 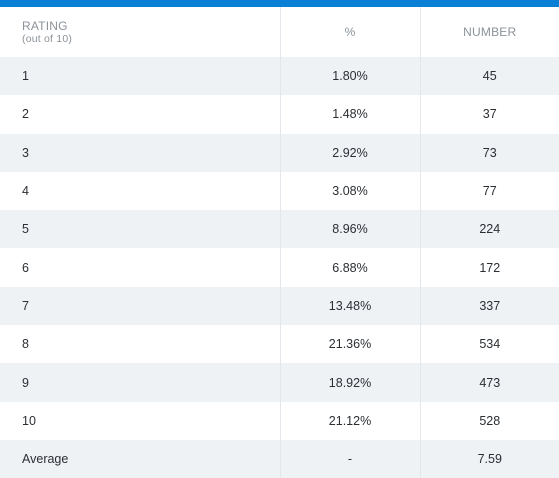 What do you see at coordinates (350, 114) in the screenshot?
I see `cell-percent: 1.48%` at bounding box center [350, 114].